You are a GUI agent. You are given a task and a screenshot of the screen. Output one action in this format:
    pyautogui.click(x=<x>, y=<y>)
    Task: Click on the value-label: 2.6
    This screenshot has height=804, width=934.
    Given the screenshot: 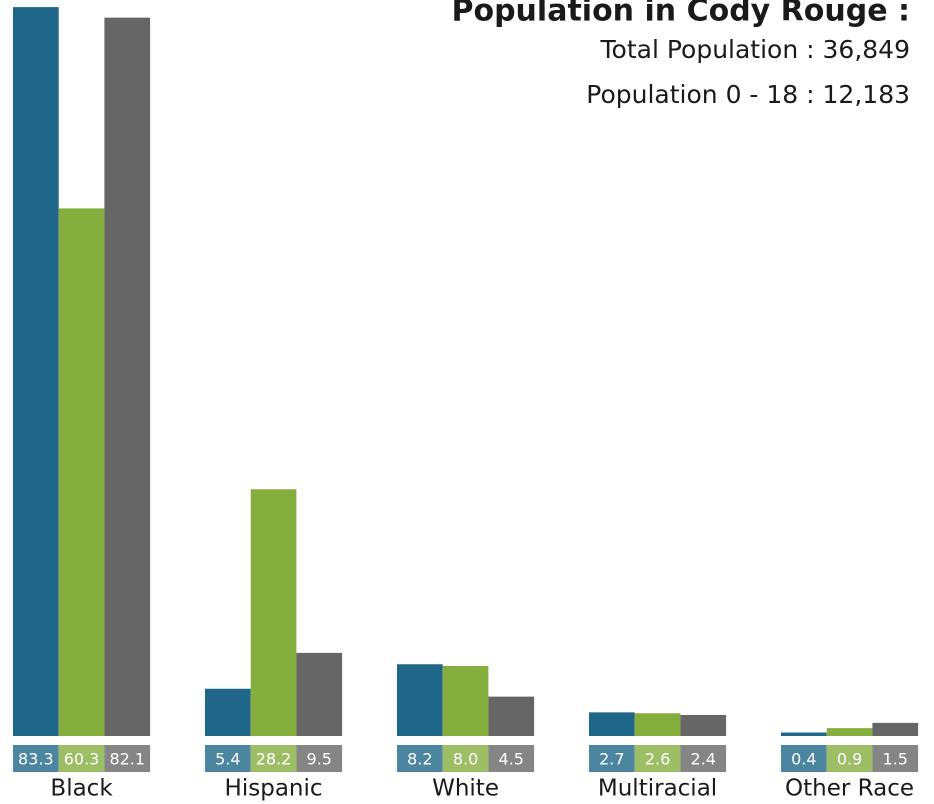 What is the action you would take?
    pyautogui.click(x=657, y=759)
    